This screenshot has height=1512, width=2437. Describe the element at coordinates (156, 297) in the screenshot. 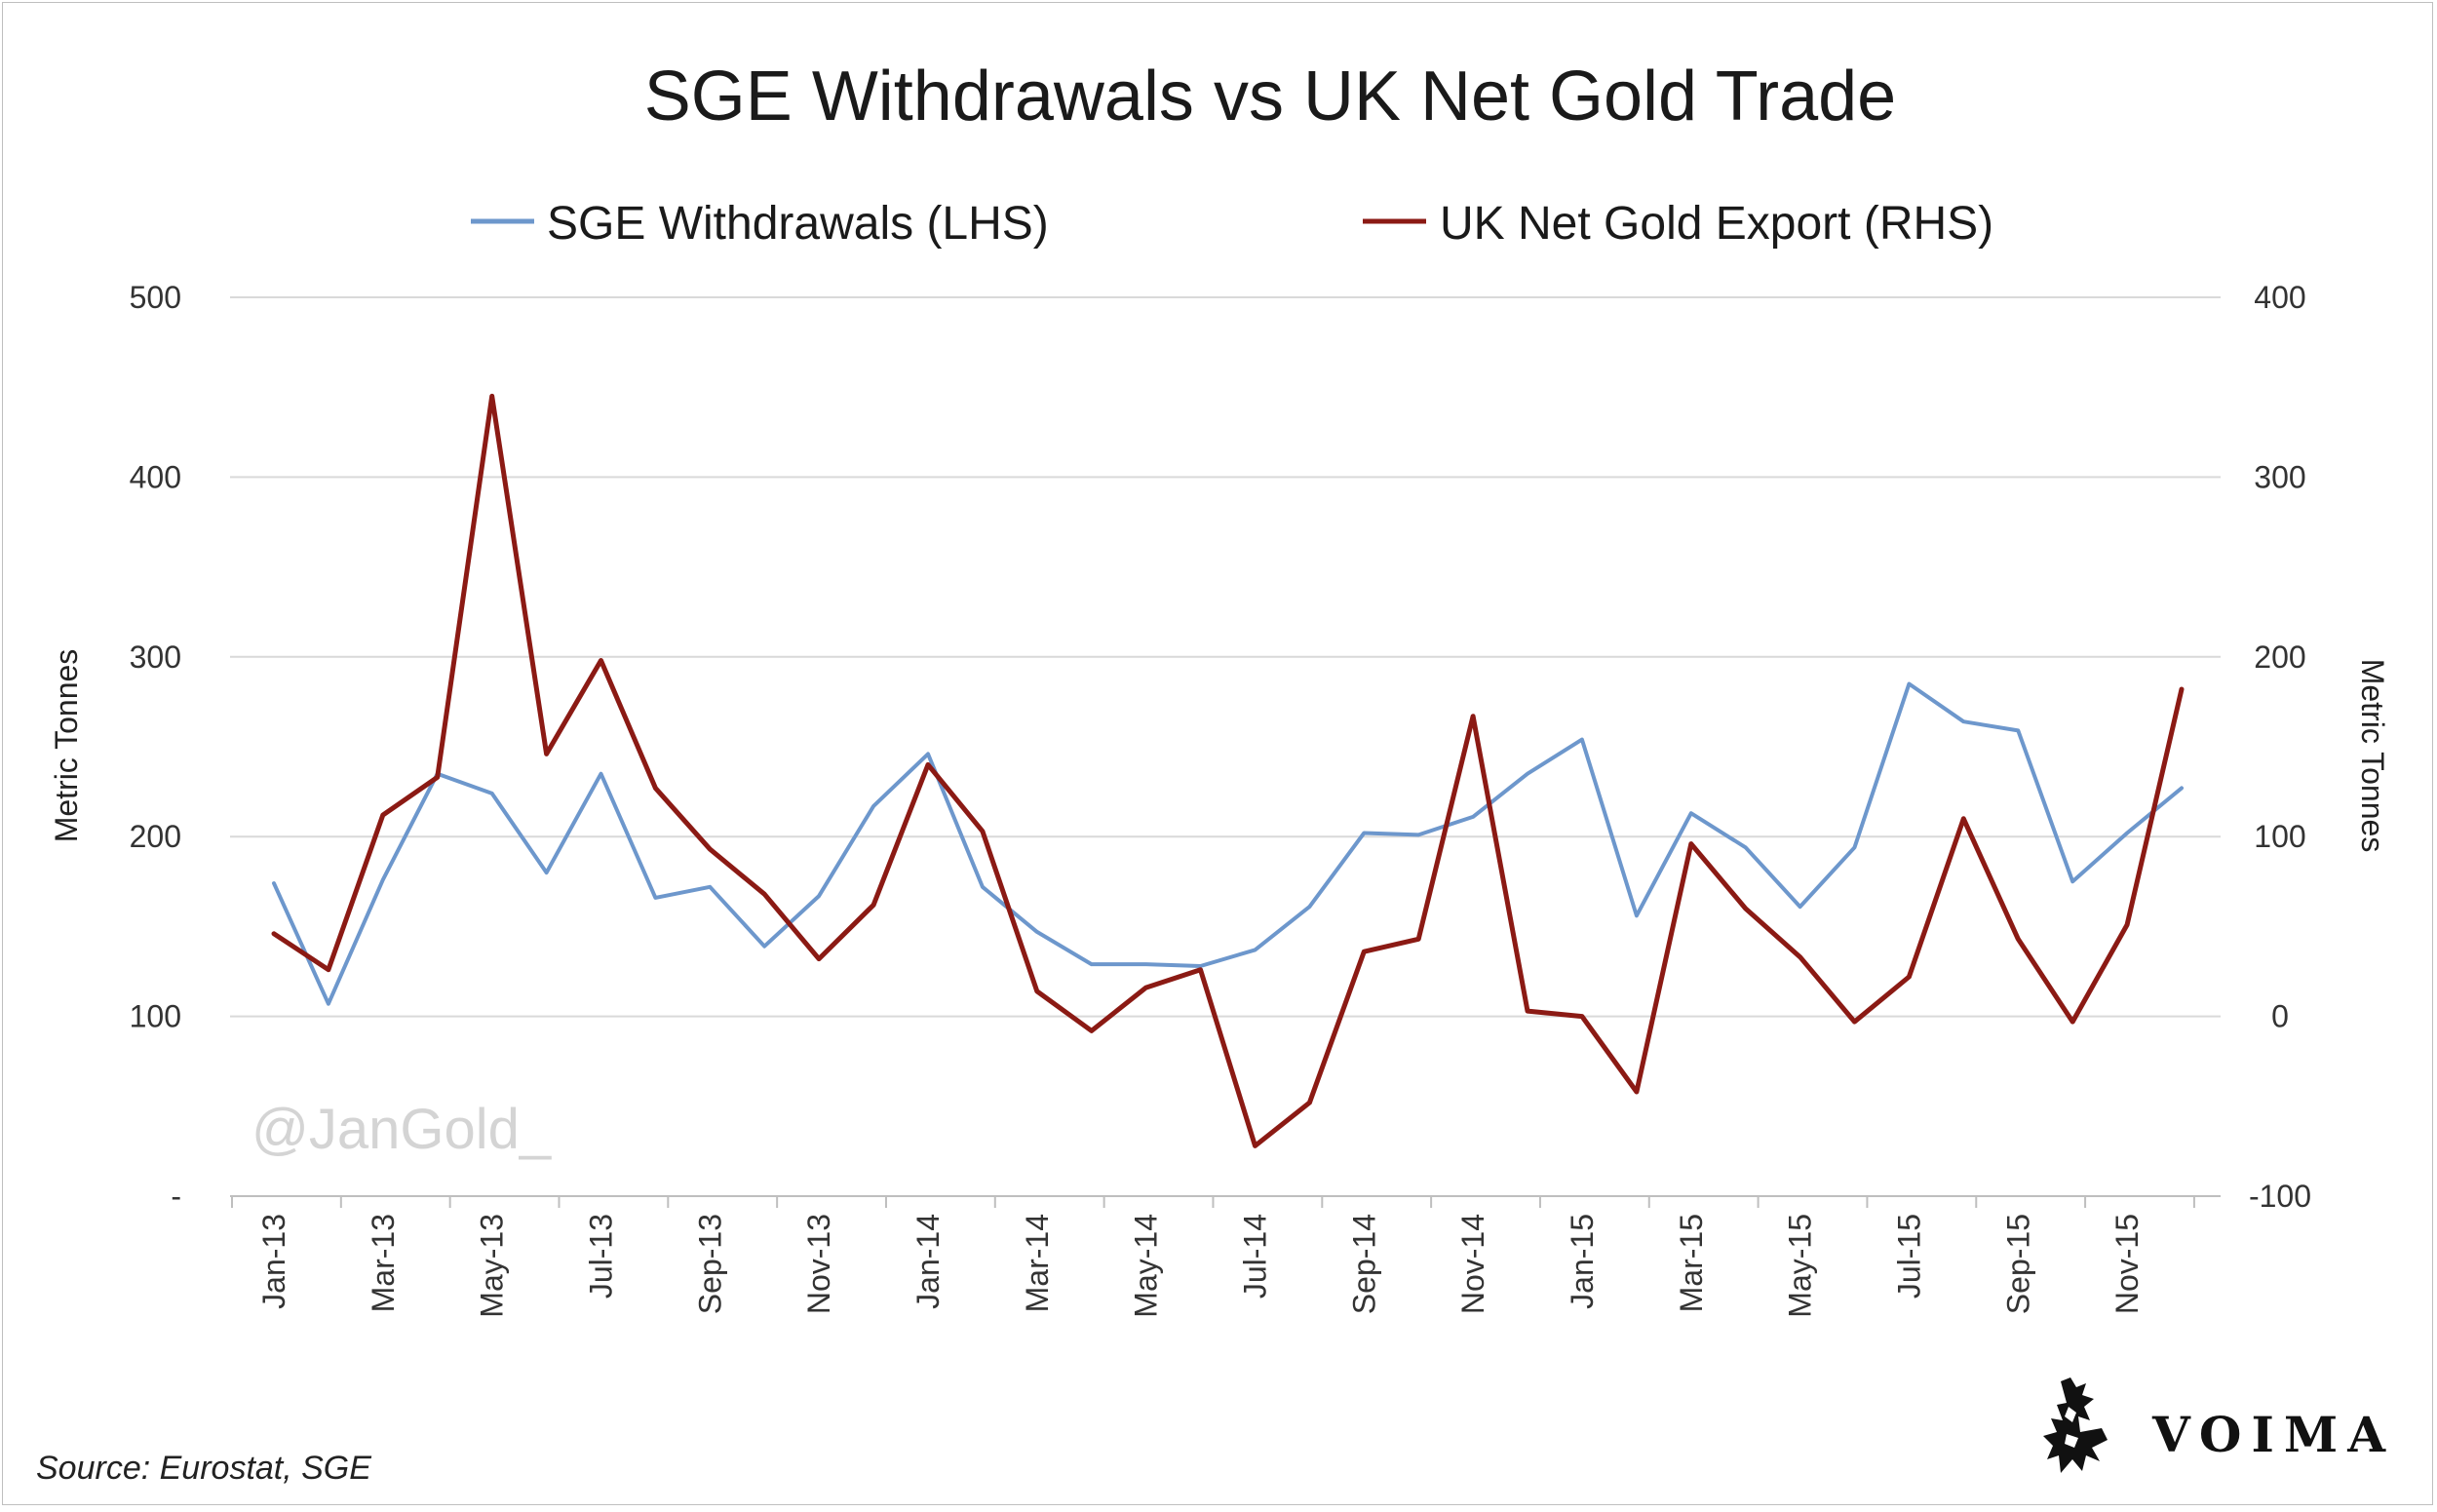

I see `left-tick-label: 500` at that location.